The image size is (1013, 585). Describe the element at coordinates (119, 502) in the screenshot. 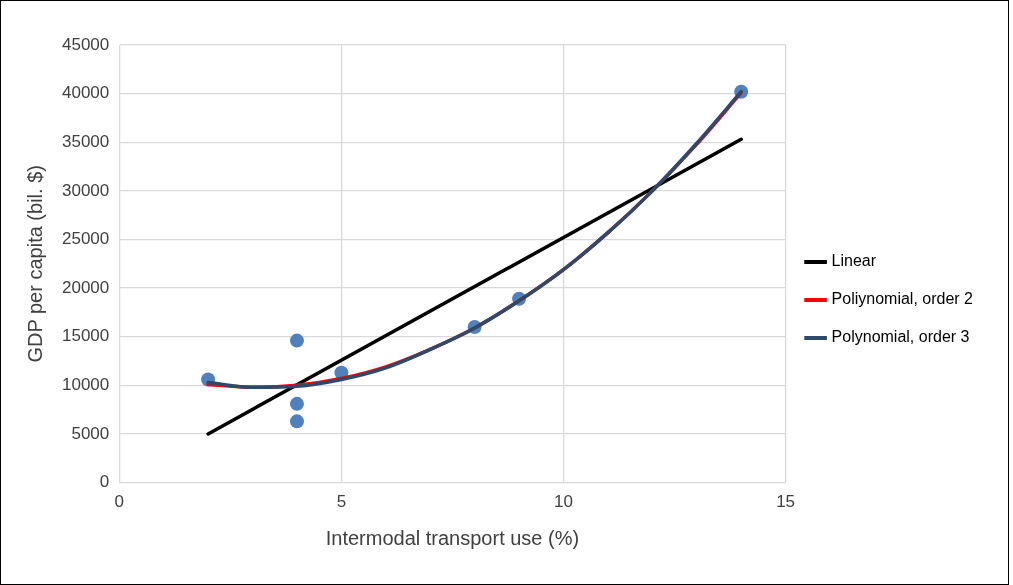

I see `x-tick-label: 0` at that location.